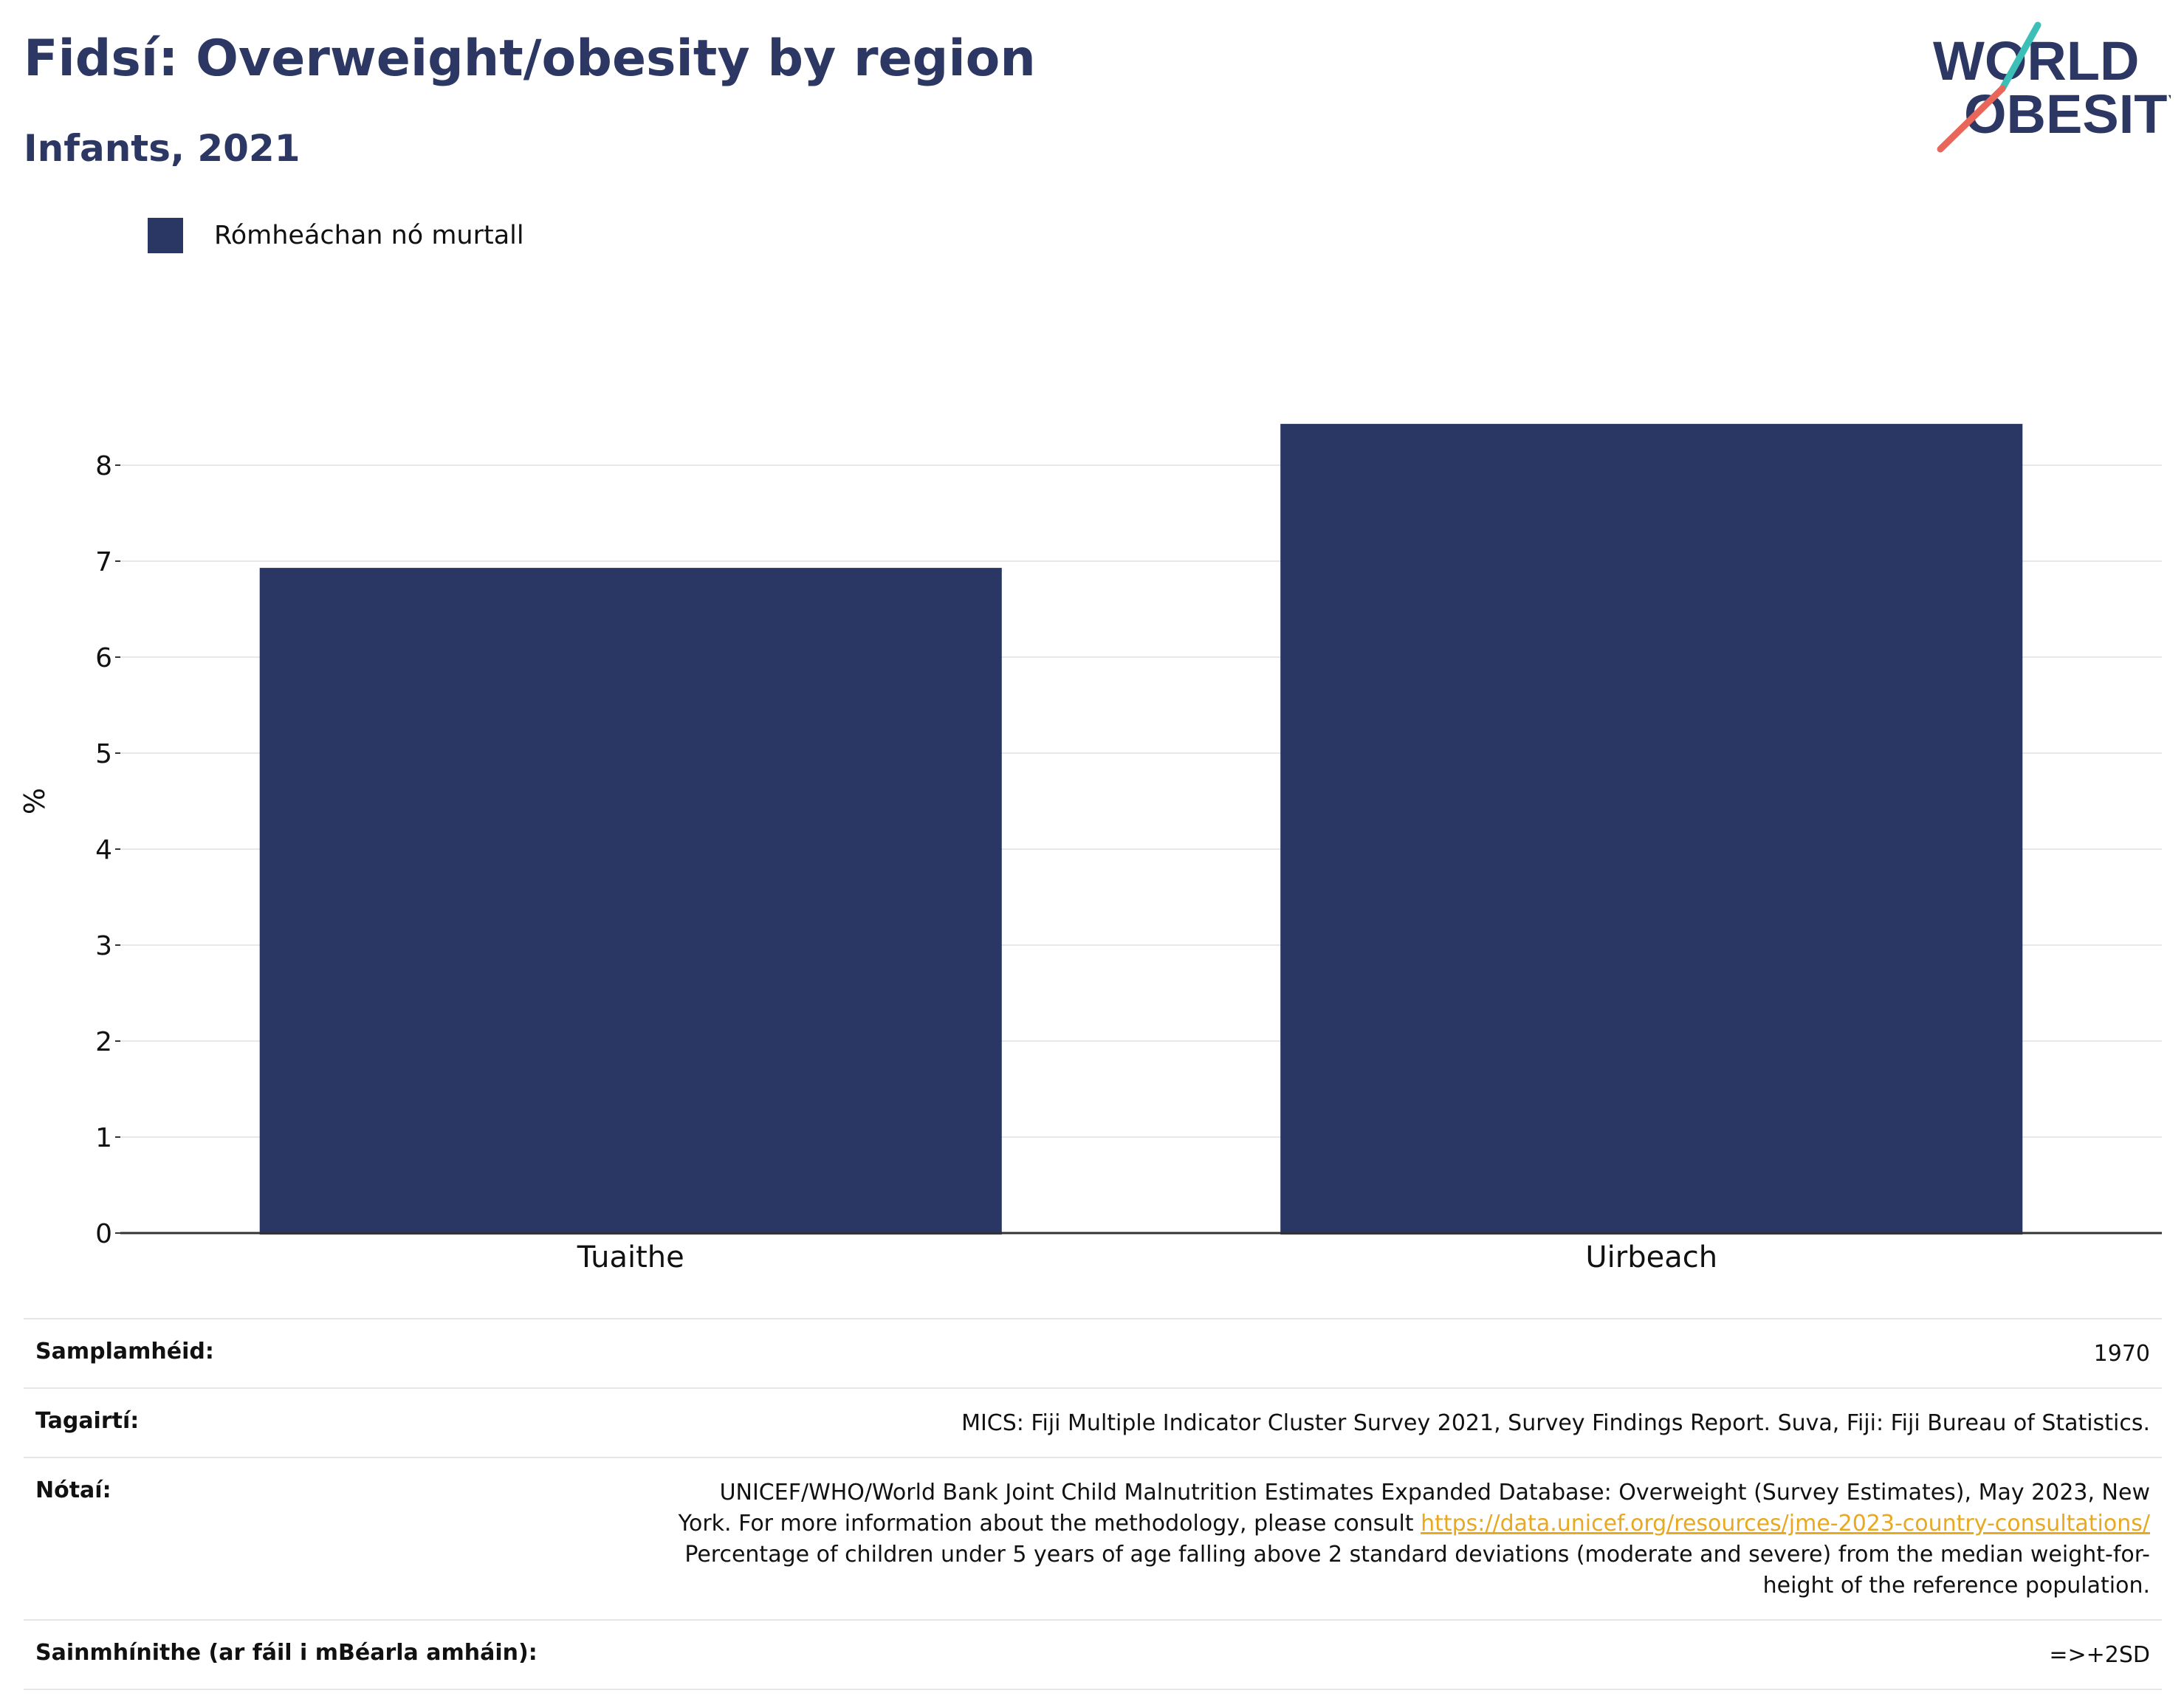 The width and height of the screenshot is (2184, 1696). I want to click on legend-label: Rómheáchan nó murtall, so click(369, 235).